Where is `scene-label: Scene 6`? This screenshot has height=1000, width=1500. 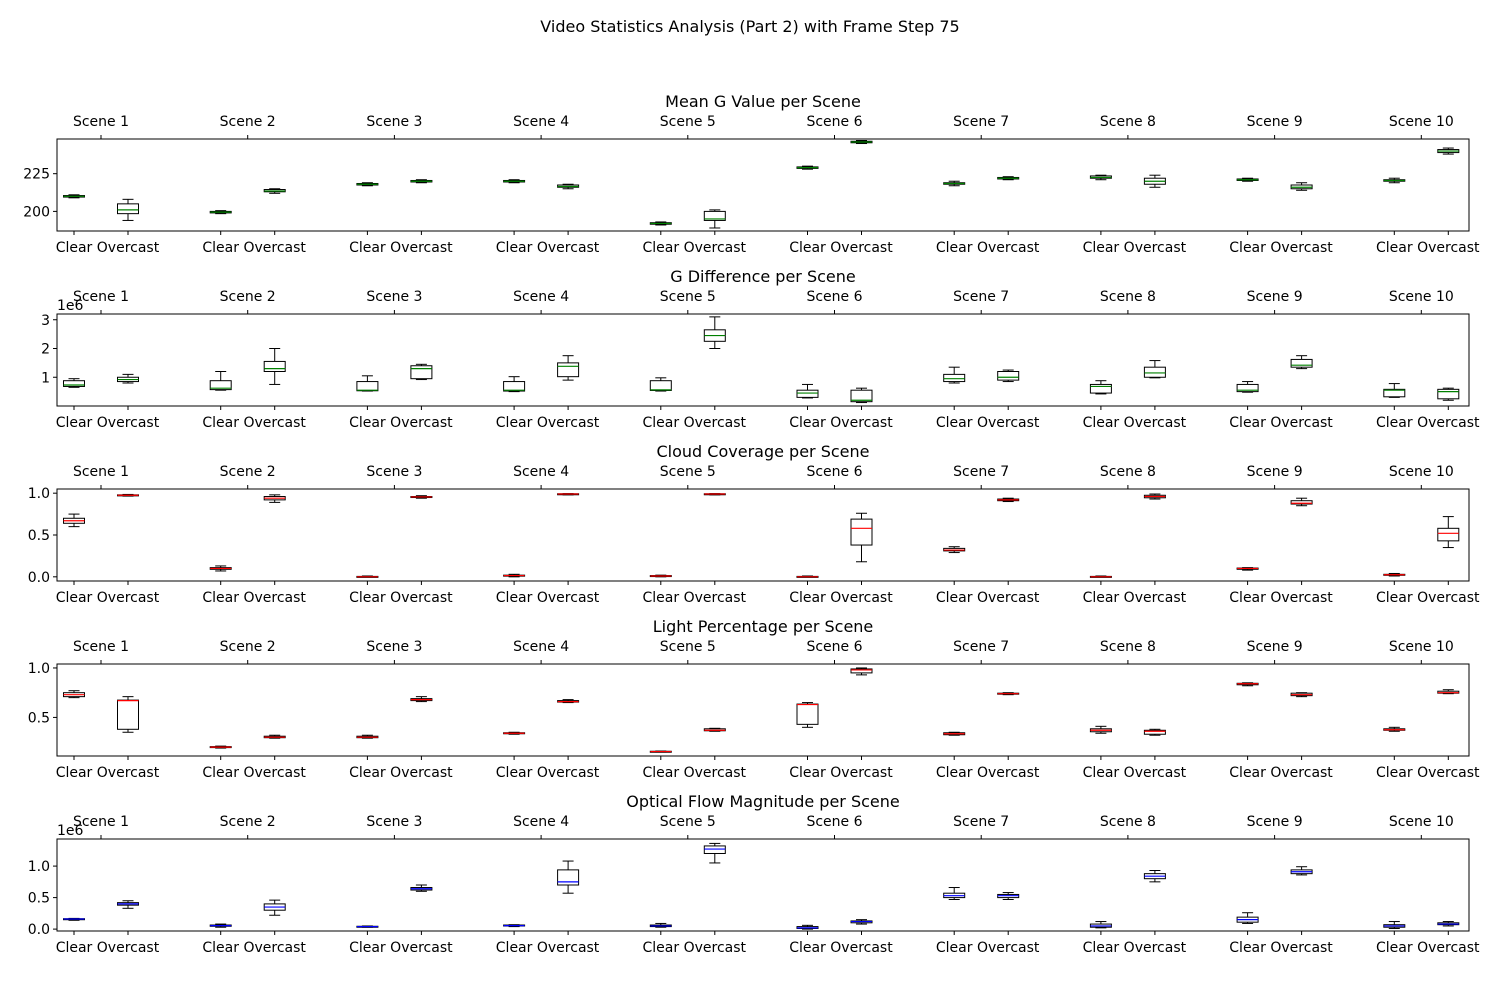
scene-label: Scene 6 is located at coordinates (834, 822).